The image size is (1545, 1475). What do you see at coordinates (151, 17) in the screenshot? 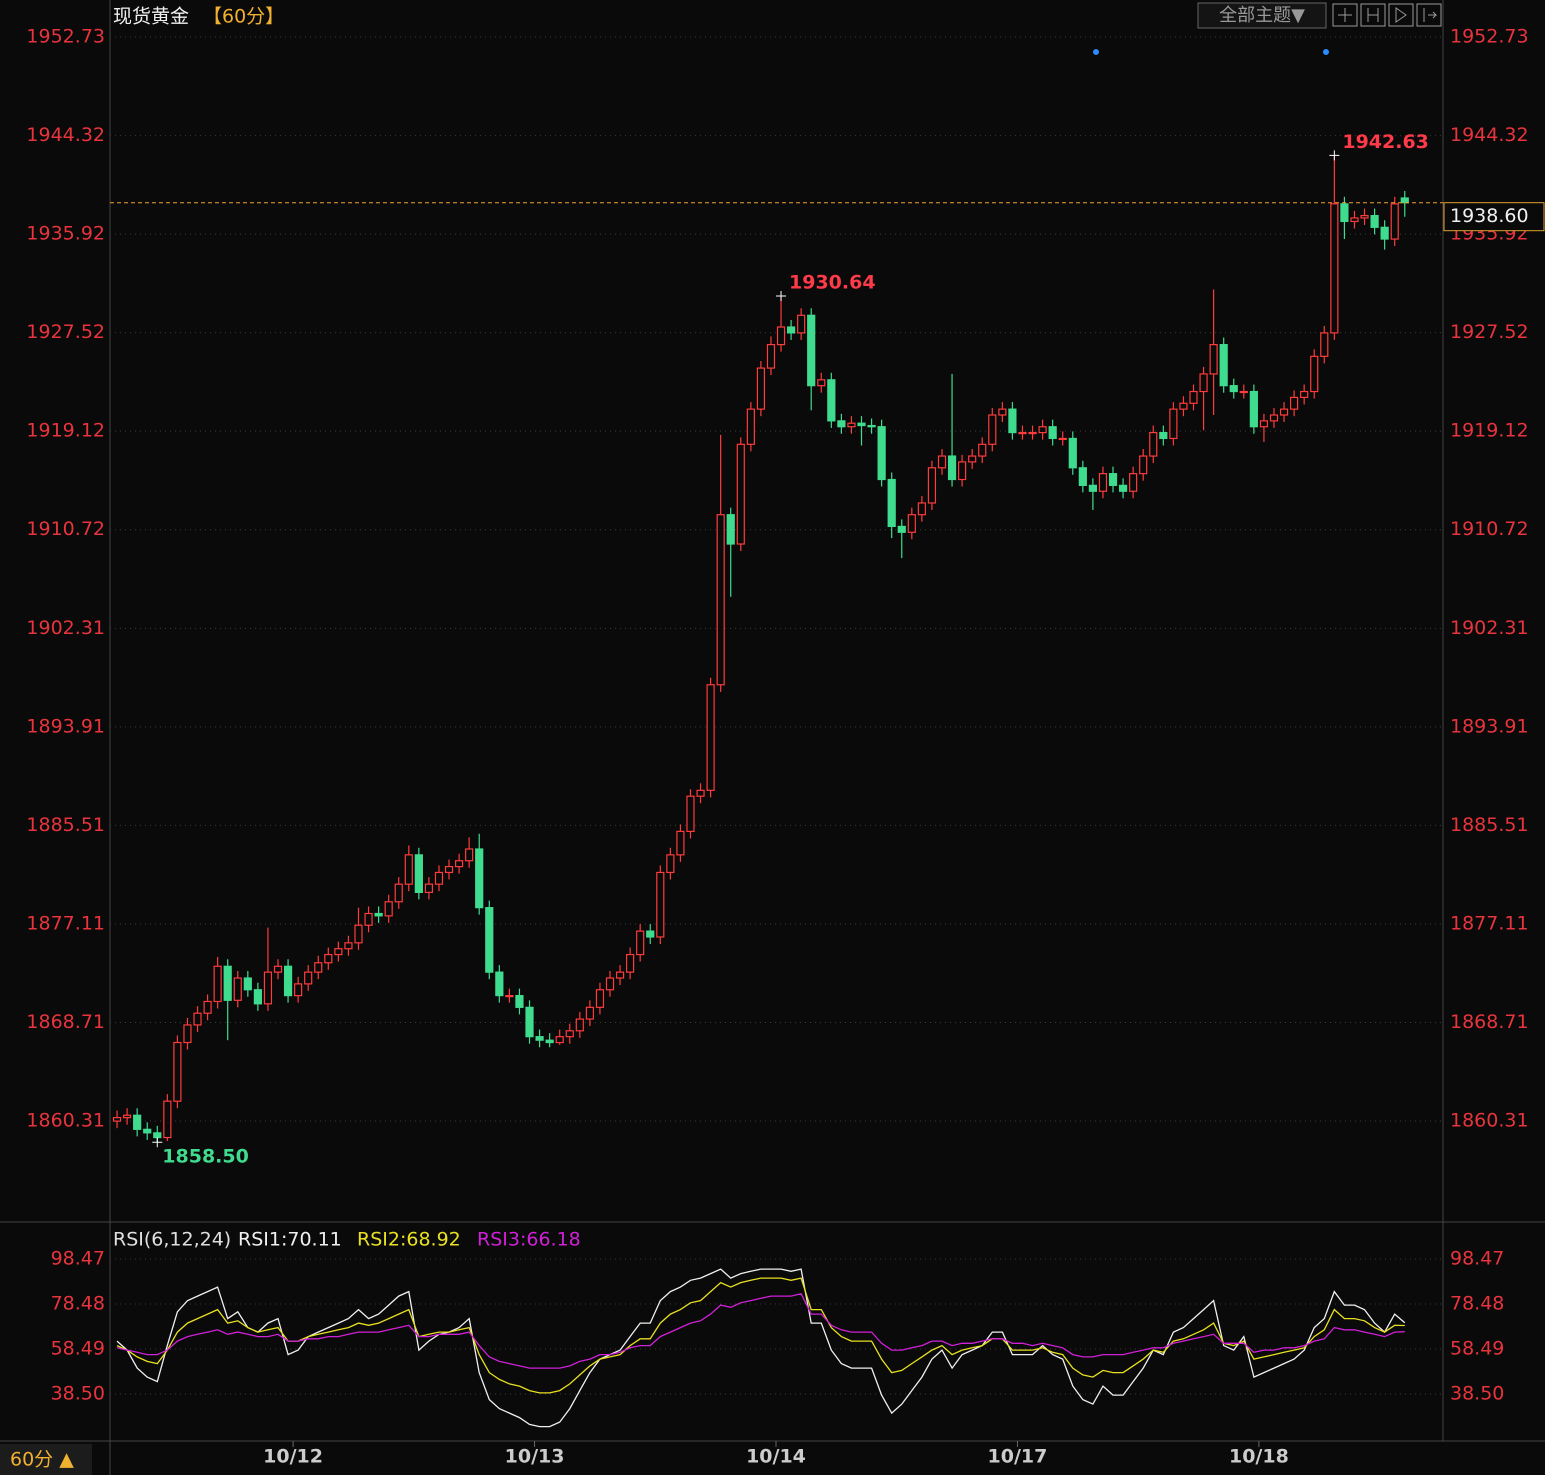
I see `chart-title: 现货黄金` at bounding box center [151, 17].